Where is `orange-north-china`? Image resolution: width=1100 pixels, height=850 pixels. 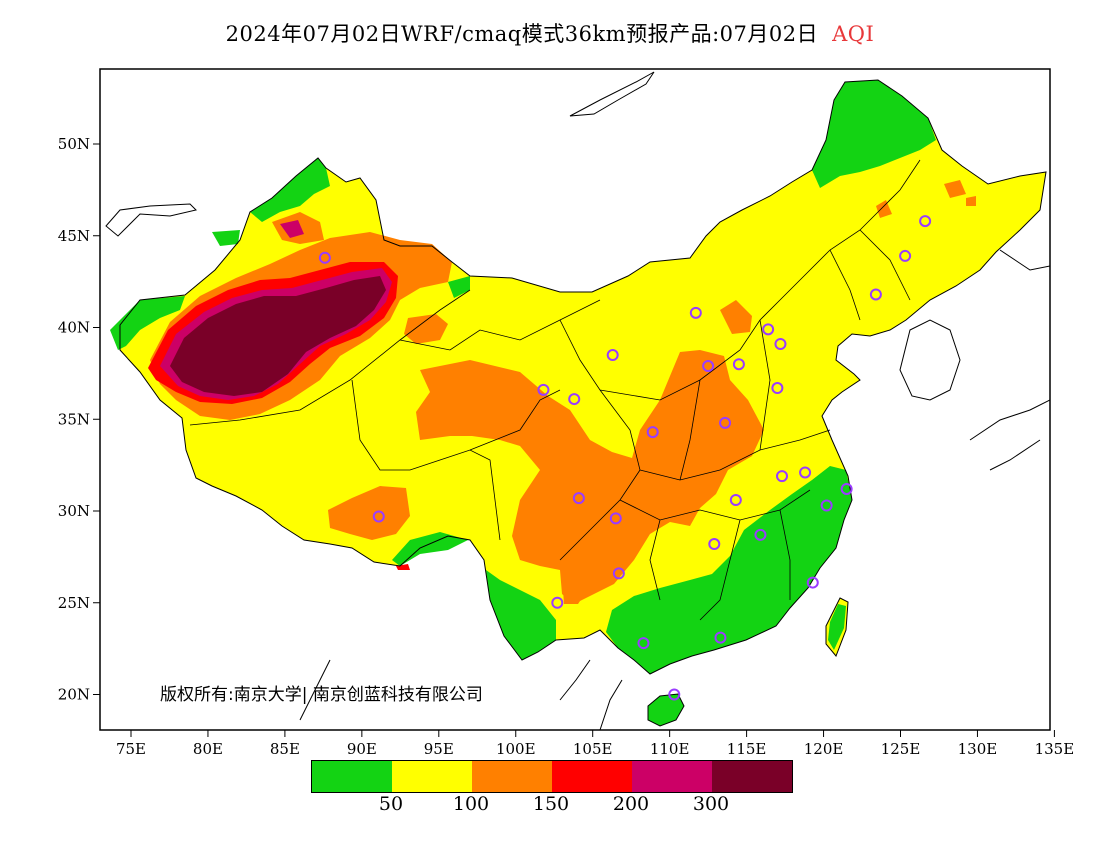 orange-north-china is located at coordinates (736, 317).